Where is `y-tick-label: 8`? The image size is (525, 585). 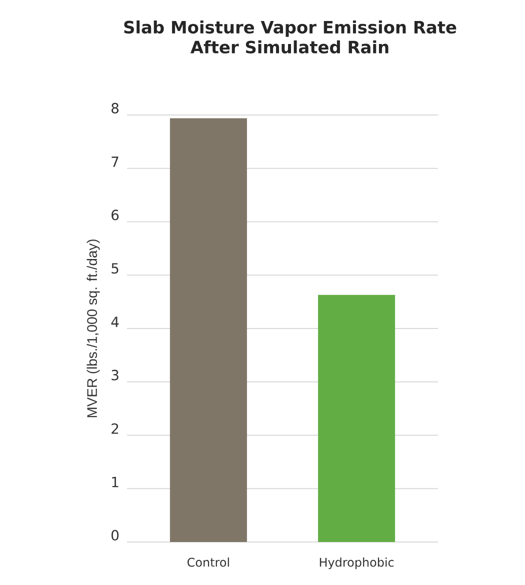
y-tick-label: 8 is located at coordinates (115, 108).